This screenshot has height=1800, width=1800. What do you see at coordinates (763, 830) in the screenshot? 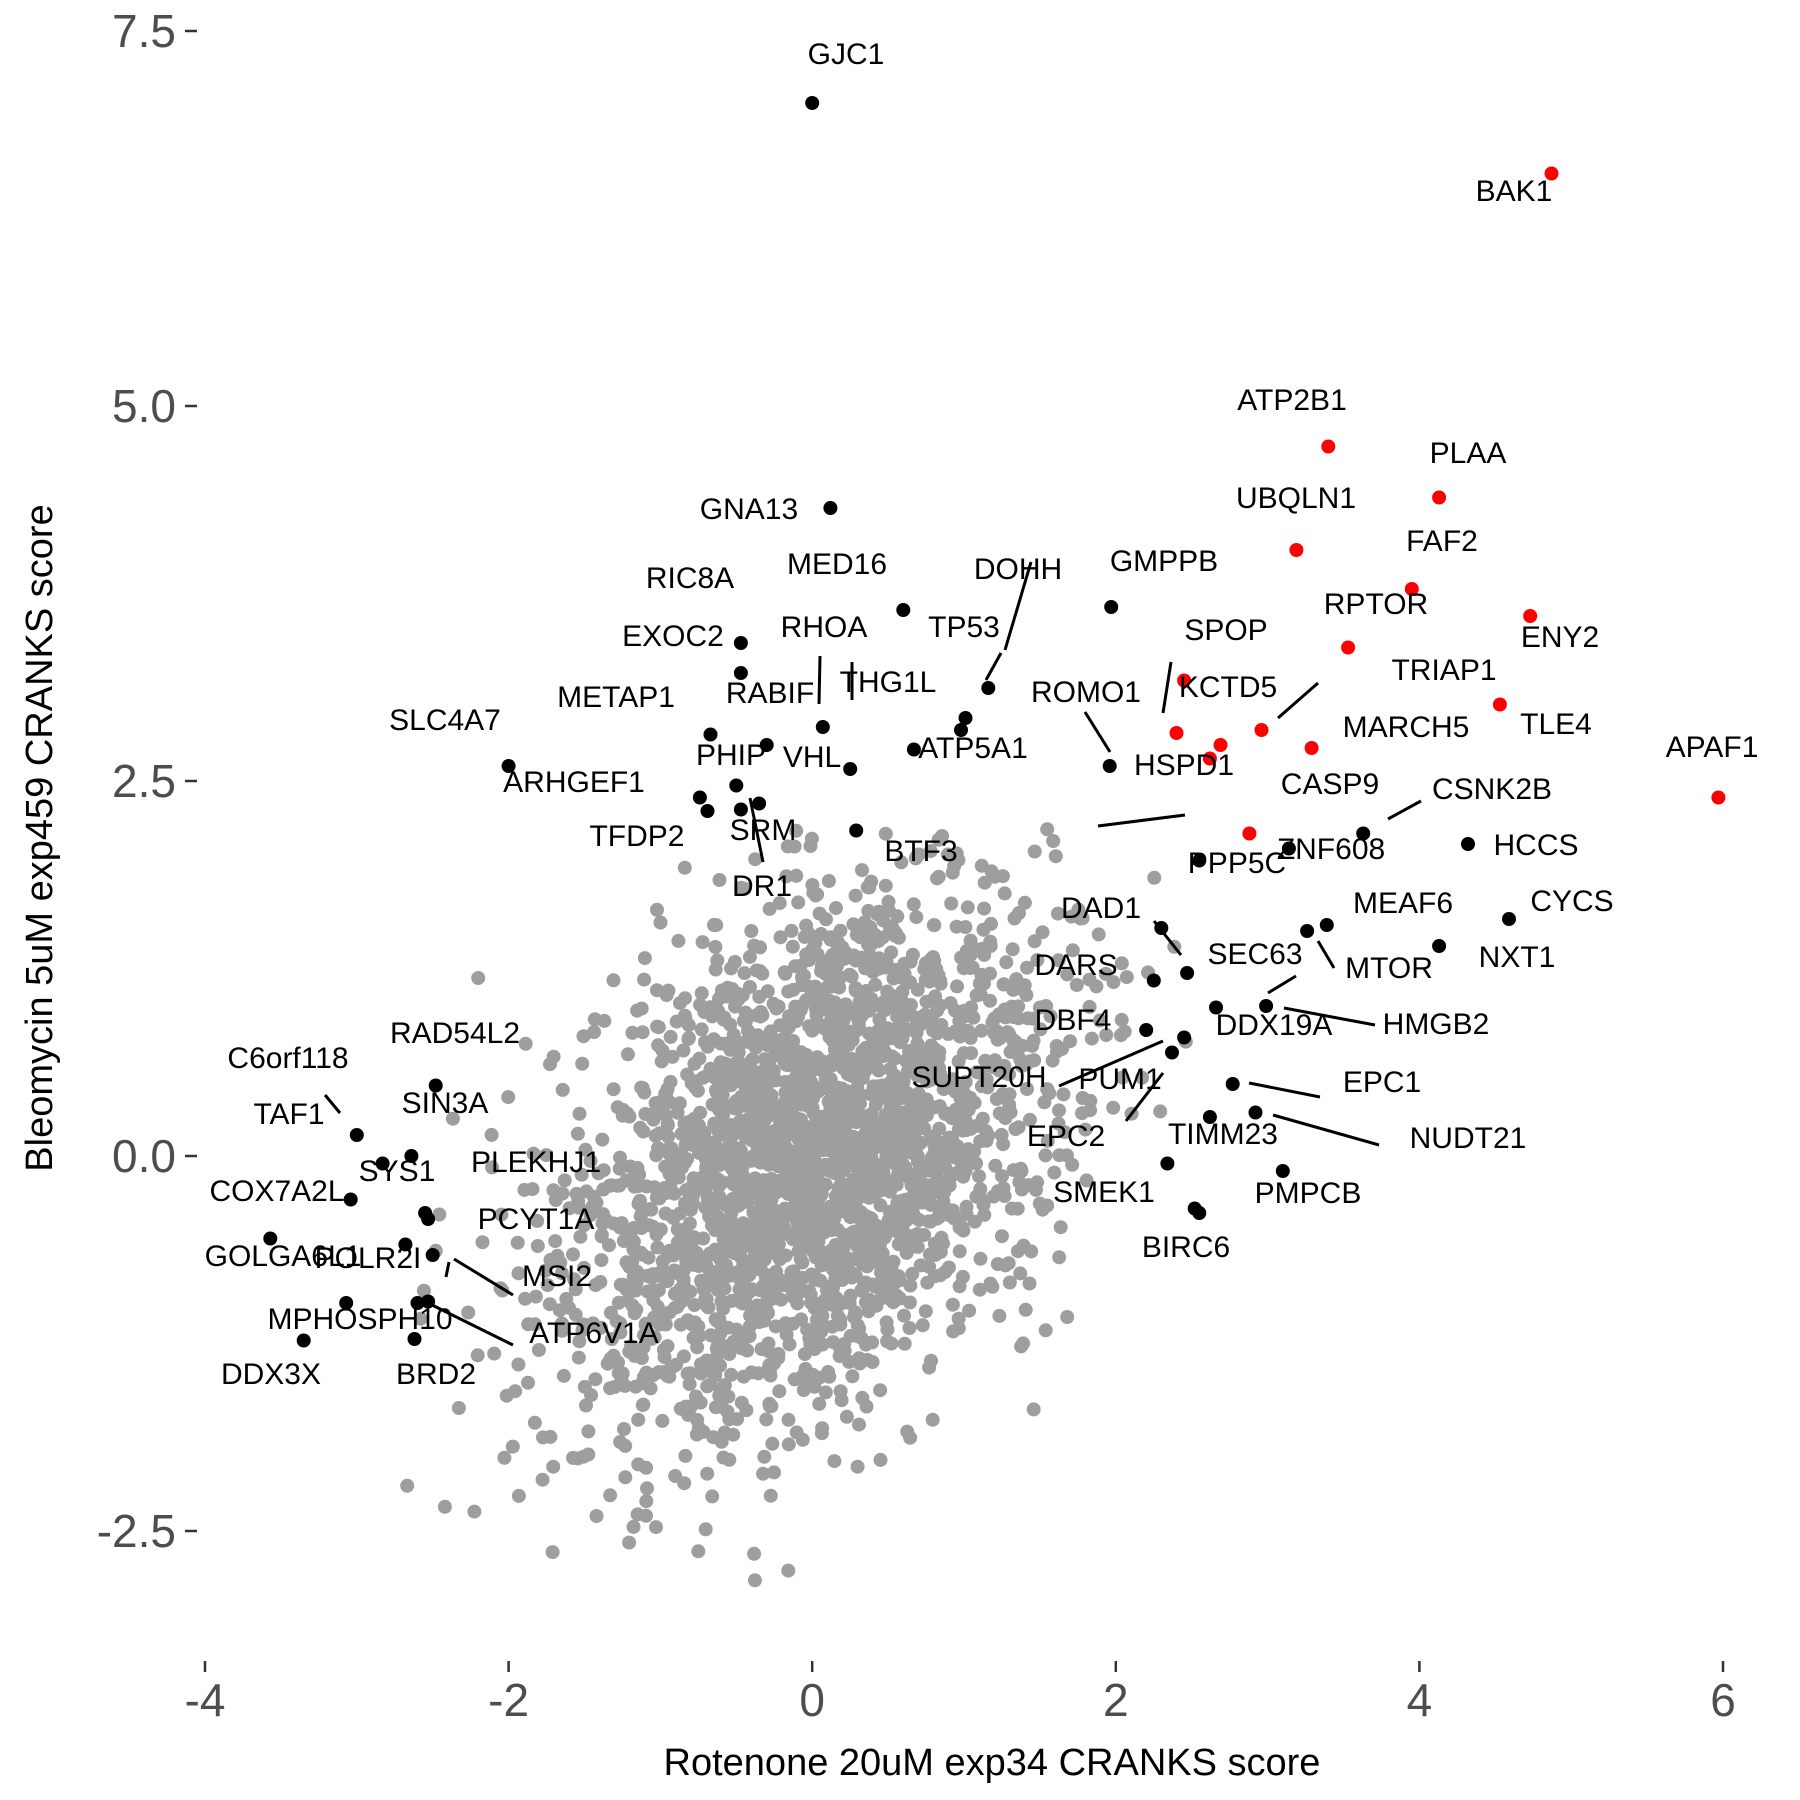
I see `point-label: SRM` at bounding box center [763, 830].